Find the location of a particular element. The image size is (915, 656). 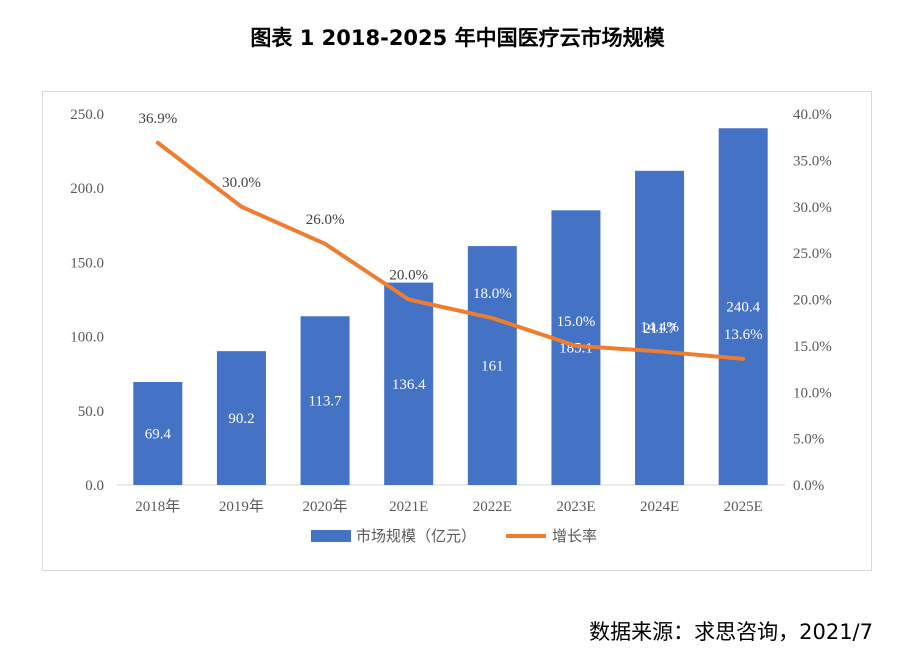

bar-data-label: 136.4 is located at coordinates (409, 385).